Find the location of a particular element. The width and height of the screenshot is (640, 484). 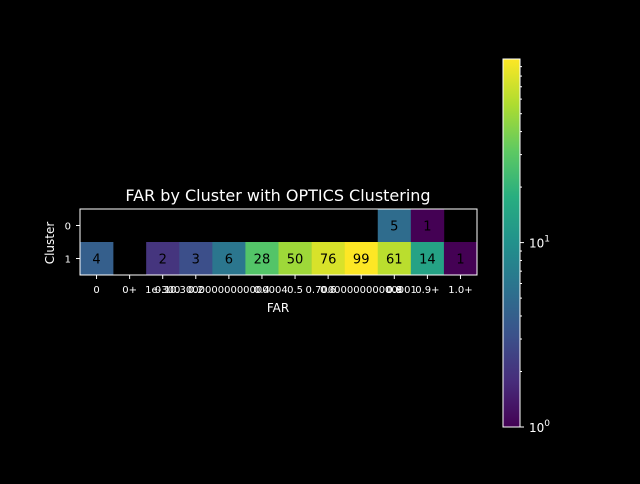

colorbar-tick-label: 10¹ is located at coordinates (539, 243).